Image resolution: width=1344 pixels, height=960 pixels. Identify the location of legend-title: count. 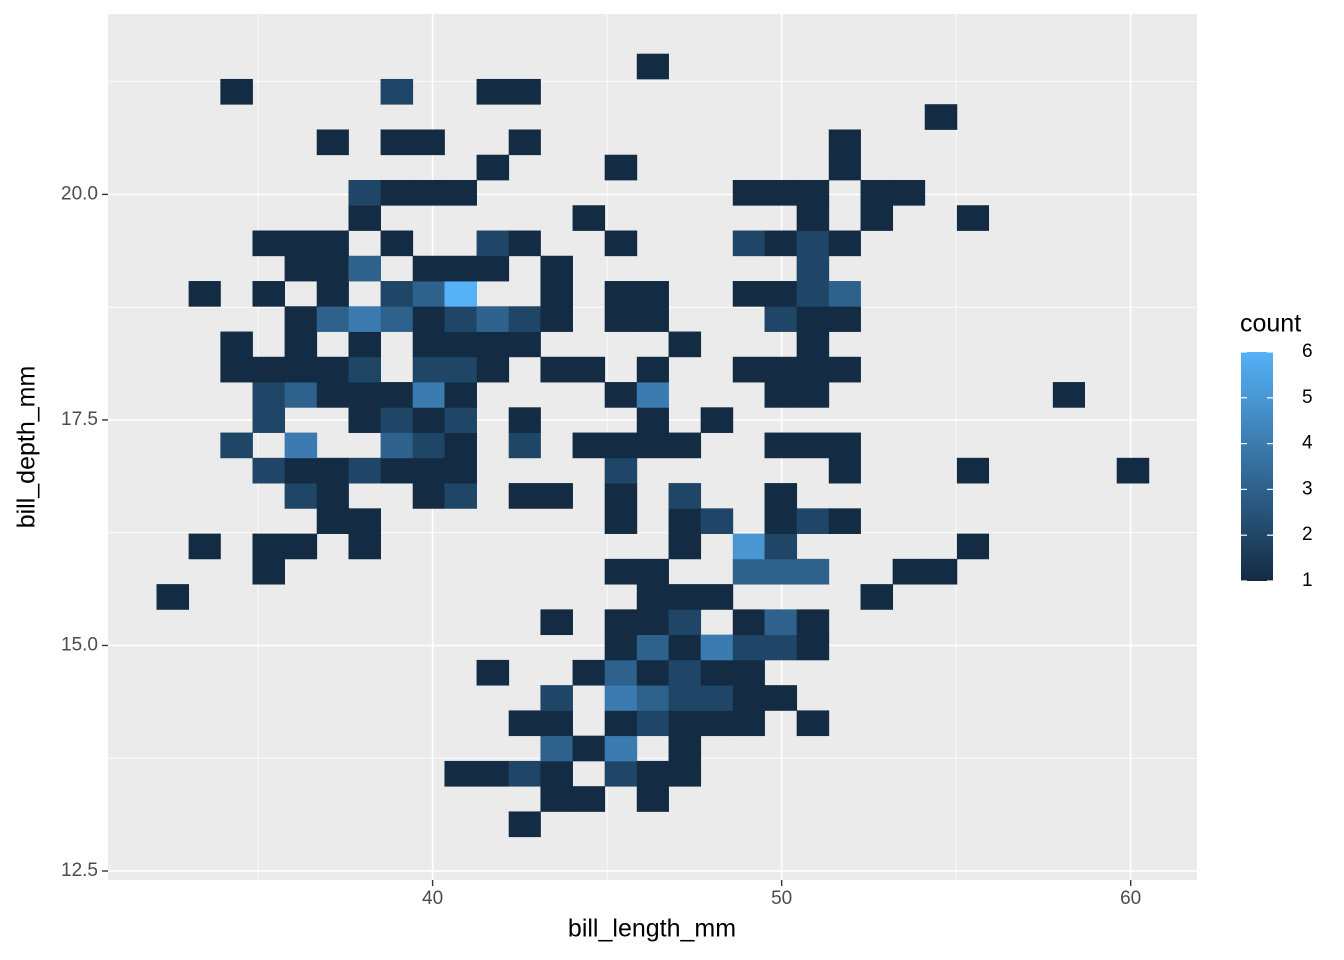
(1270, 324).